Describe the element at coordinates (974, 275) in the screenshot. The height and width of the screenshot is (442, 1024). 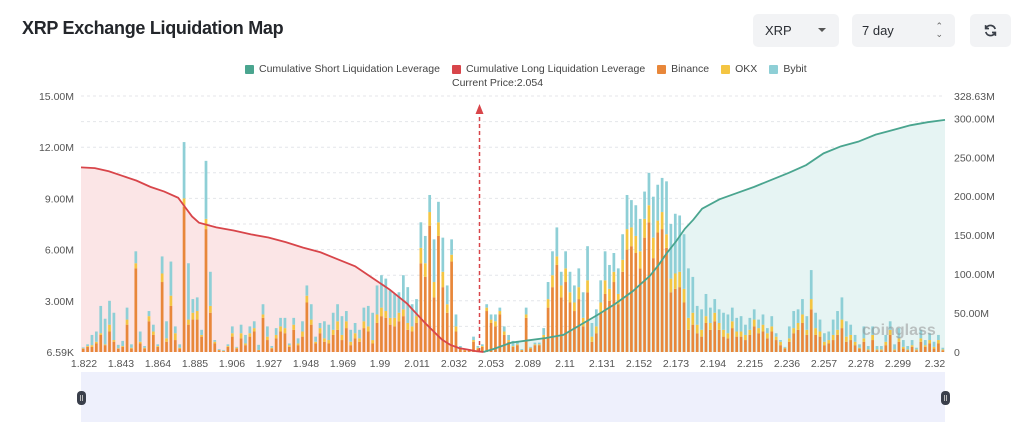
I see `y-right-tick-label: 100.00M` at that location.